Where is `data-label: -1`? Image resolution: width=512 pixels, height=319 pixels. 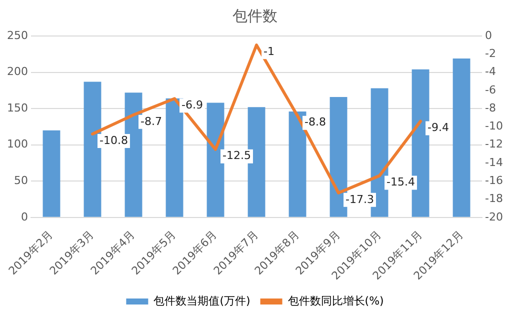 data-label: -1 is located at coordinates (269, 51).